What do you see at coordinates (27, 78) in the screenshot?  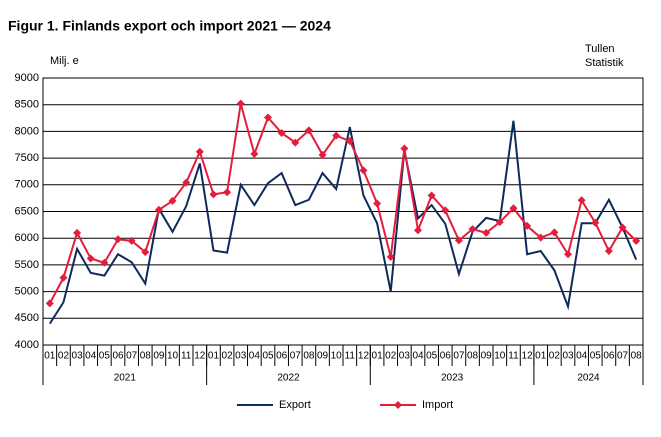 I see `y-tick-label: 9000` at bounding box center [27, 78].